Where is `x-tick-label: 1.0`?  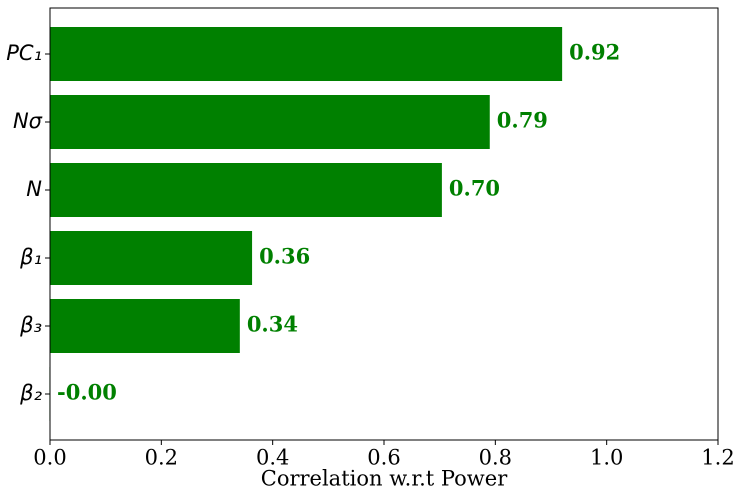 x-tick-label: 1.0 is located at coordinates (606, 458).